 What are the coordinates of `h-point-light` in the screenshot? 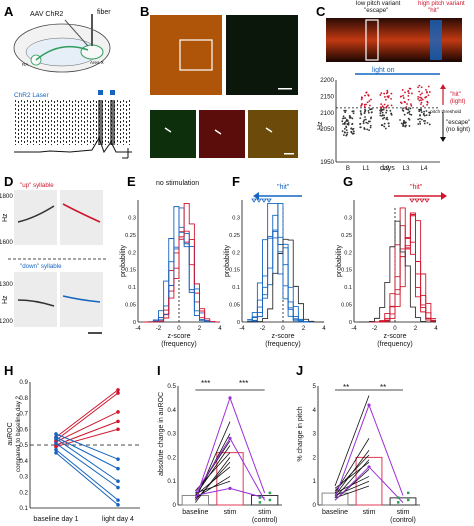 It's located at (118, 487).